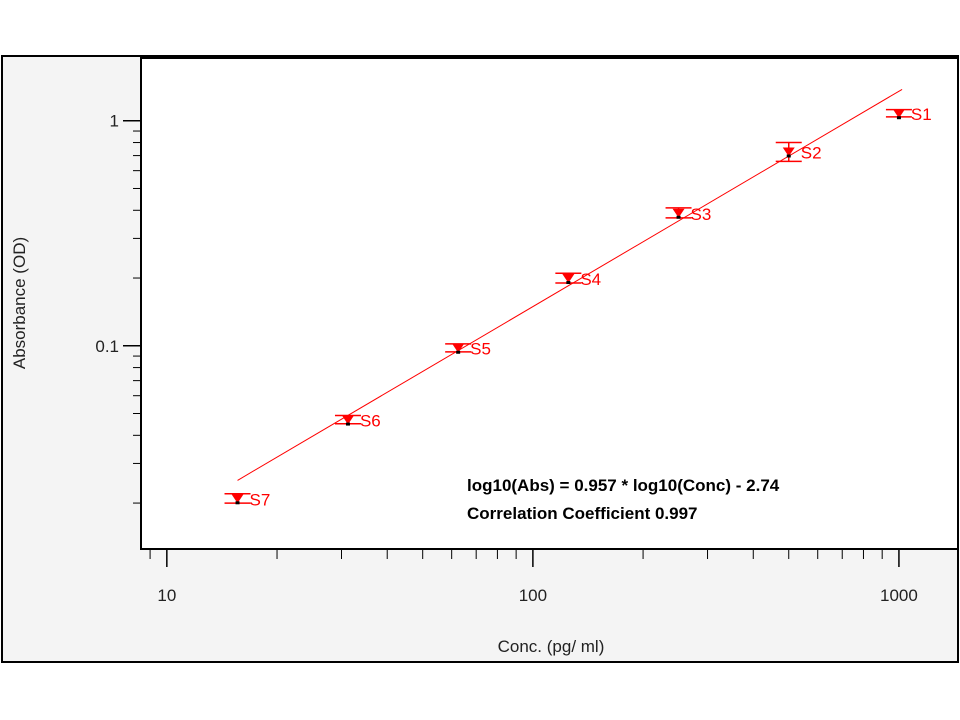 The height and width of the screenshot is (720, 960). Describe the element at coordinates (582, 513) in the screenshot. I see `correlation-coefficient: Correlation Coefficient 0.997` at that location.